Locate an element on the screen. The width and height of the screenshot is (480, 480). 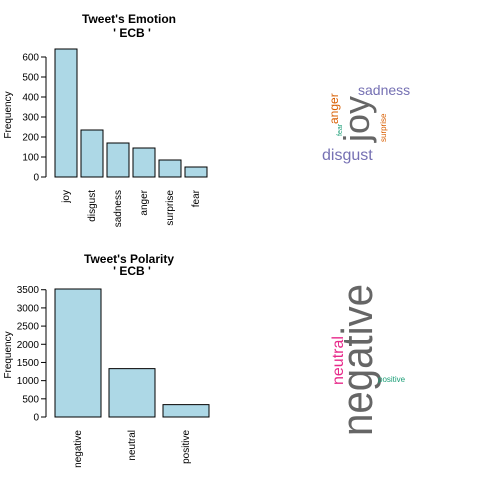
x-tick-label: neutral is located at coordinates (132, 445).